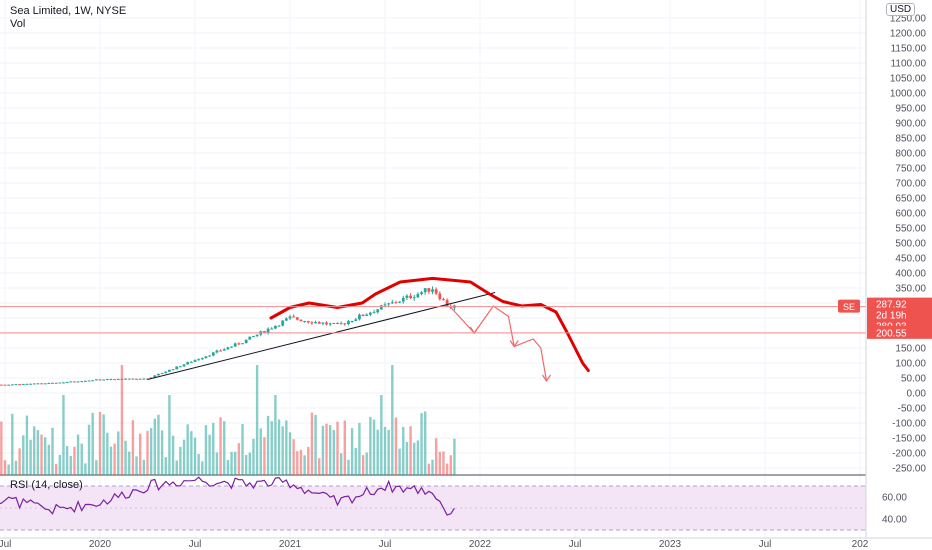 Image resolution: width=932 pixels, height=550 pixels. I want to click on price-tick-label: 400.00, so click(910, 274).